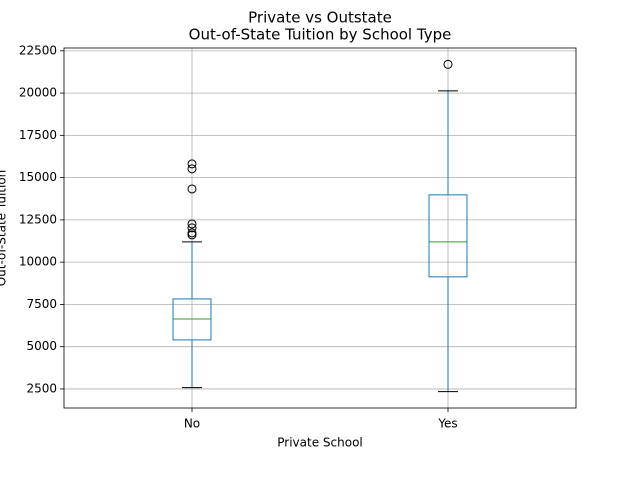 The width and height of the screenshot is (640, 480). I want to click on y-tick-label: 7500, so click(41, 304).